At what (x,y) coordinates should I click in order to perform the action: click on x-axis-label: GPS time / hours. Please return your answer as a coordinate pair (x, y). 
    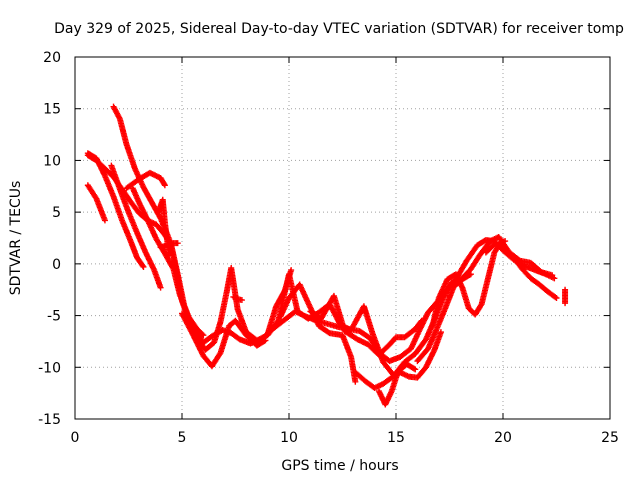
    Looking at the image, I should click on (339, 466).